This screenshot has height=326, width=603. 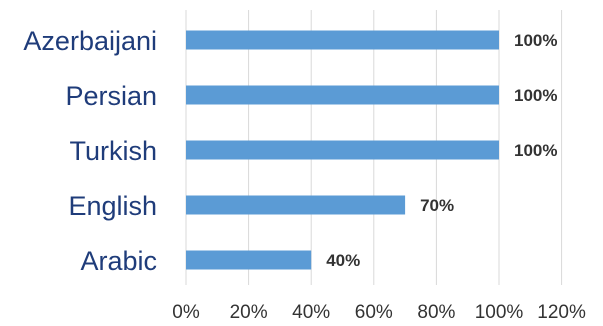 I want to click on bar-english, so click(x=296, y=205).